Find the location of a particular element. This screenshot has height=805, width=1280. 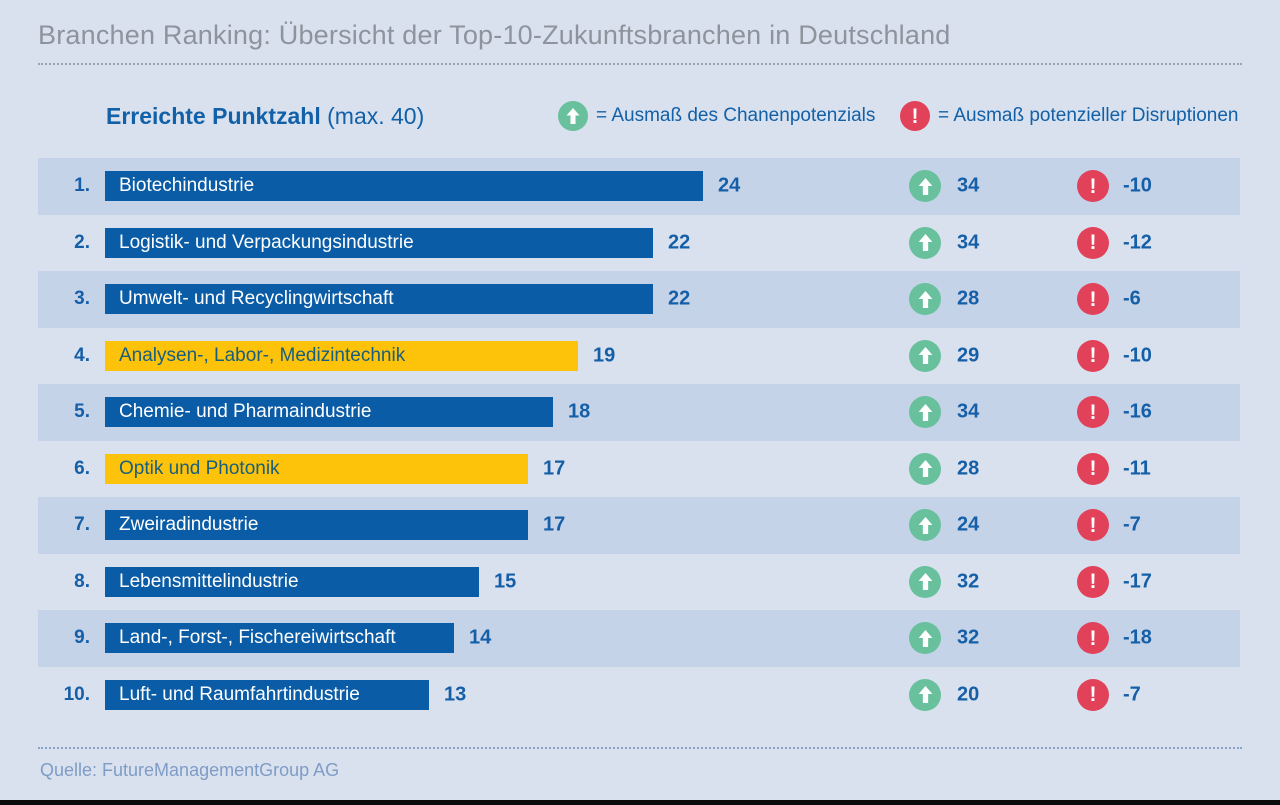

score-bar: Biotechindustrie is located at coordinates (404, 186).